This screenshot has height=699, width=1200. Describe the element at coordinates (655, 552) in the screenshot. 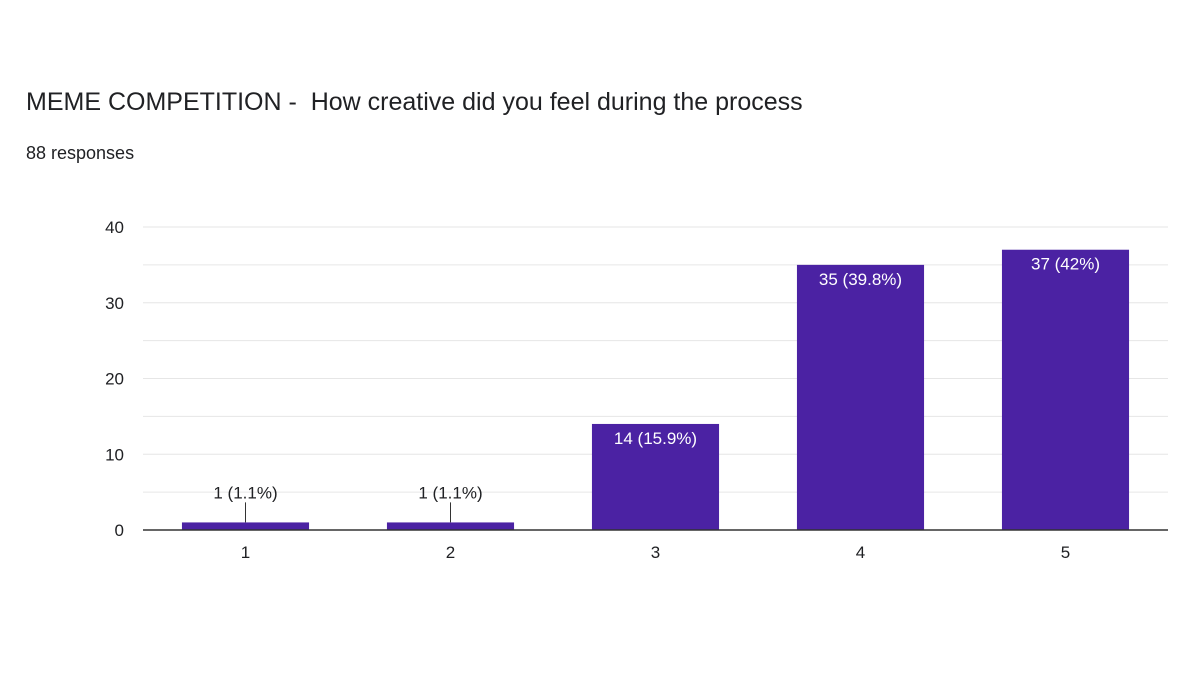

I see `x-tick-label: 3` at that location.